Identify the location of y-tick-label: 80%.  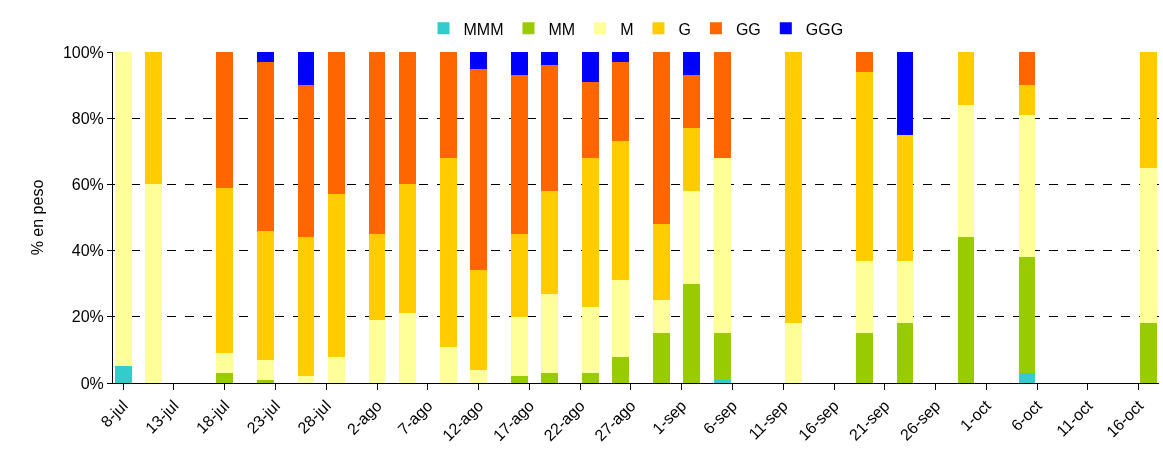
(87, 118).